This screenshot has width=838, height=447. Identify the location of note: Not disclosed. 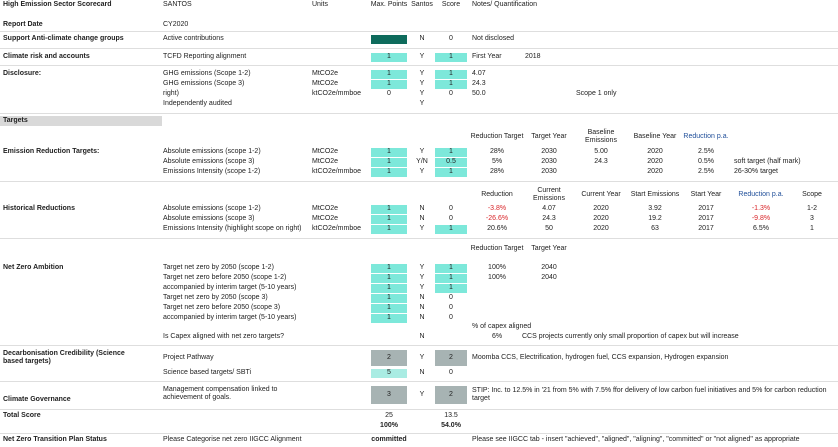
(493, 38).